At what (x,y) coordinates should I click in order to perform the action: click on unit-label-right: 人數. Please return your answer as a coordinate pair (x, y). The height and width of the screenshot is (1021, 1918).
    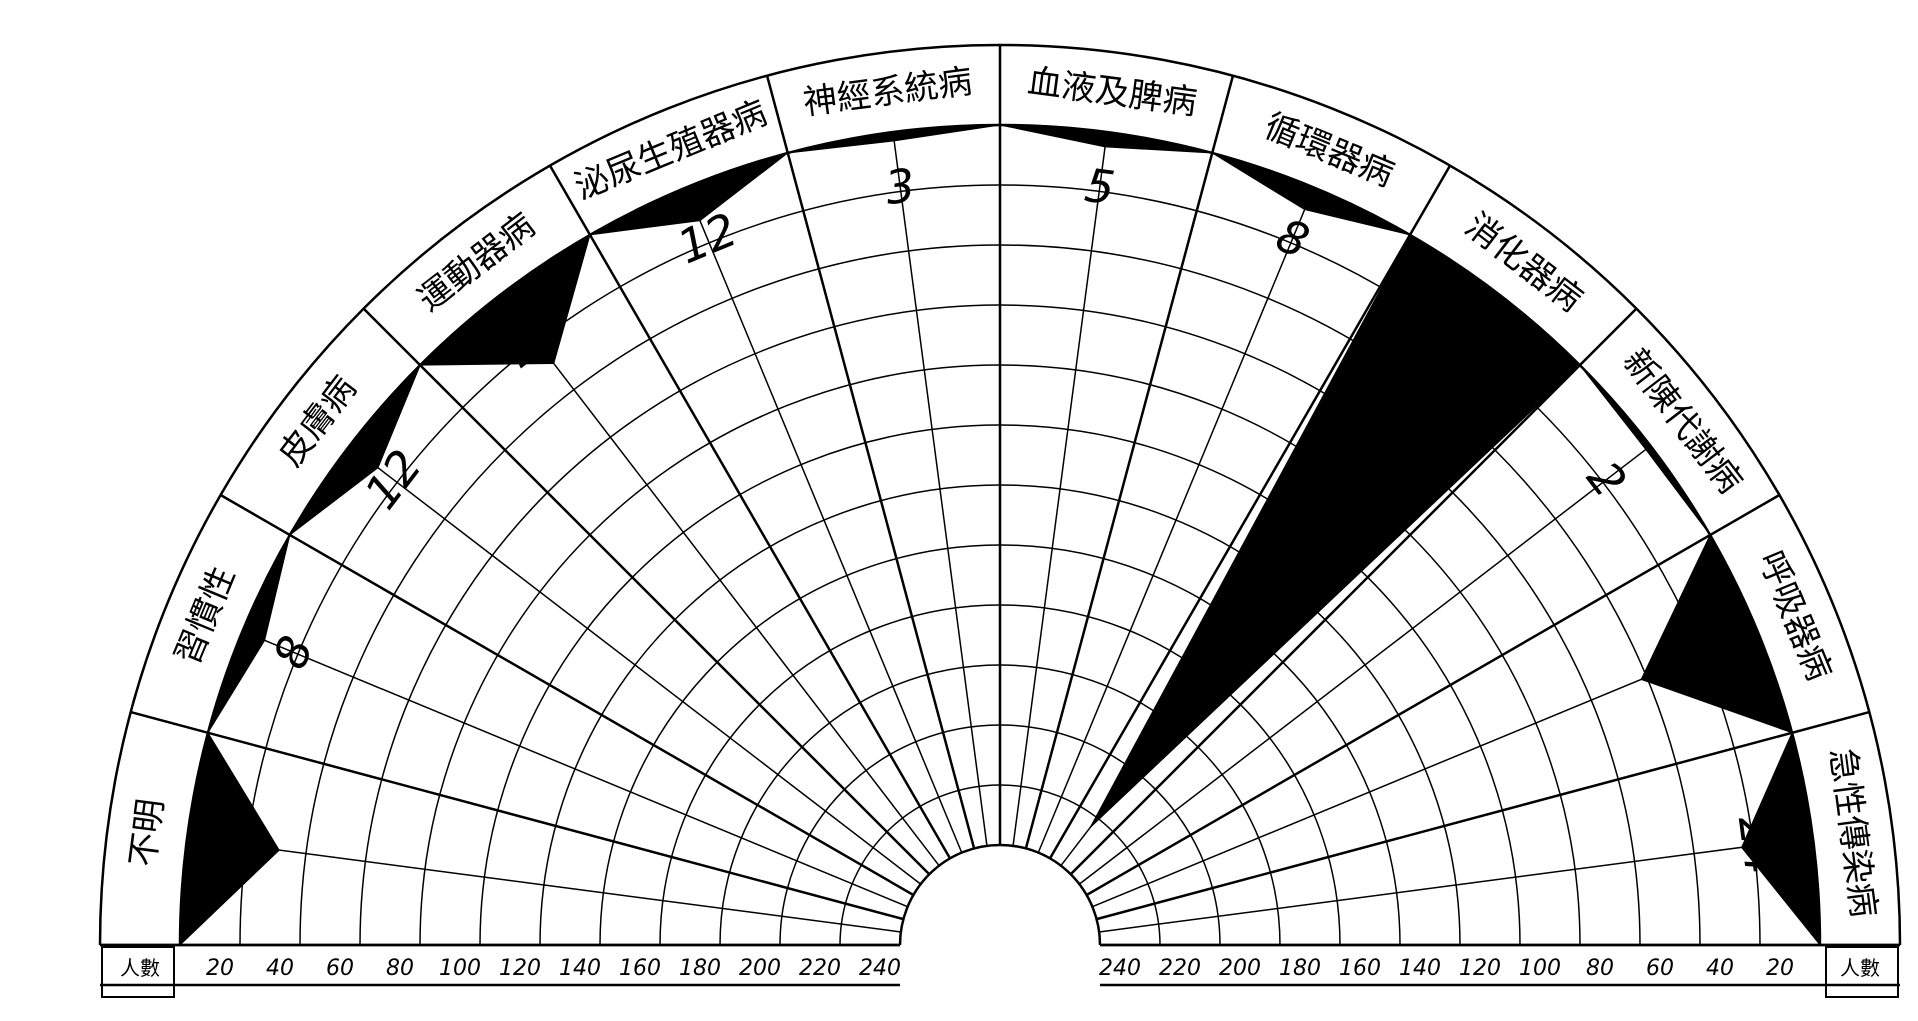
    Looking at the image, I should click on (1860, 968).